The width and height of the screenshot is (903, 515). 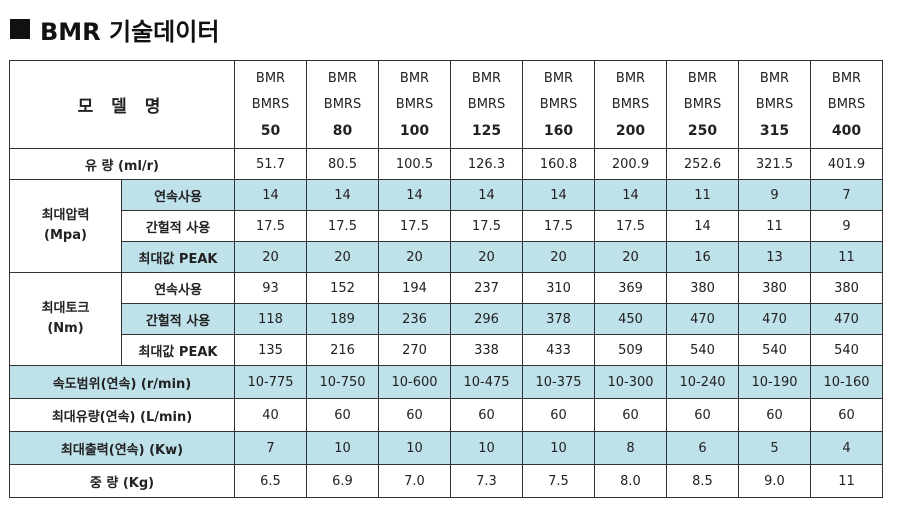 What do you see at coordinates (846, 164) in the screenshot?
I see `value-cell: 401.9` at bounding box center [846, 164].